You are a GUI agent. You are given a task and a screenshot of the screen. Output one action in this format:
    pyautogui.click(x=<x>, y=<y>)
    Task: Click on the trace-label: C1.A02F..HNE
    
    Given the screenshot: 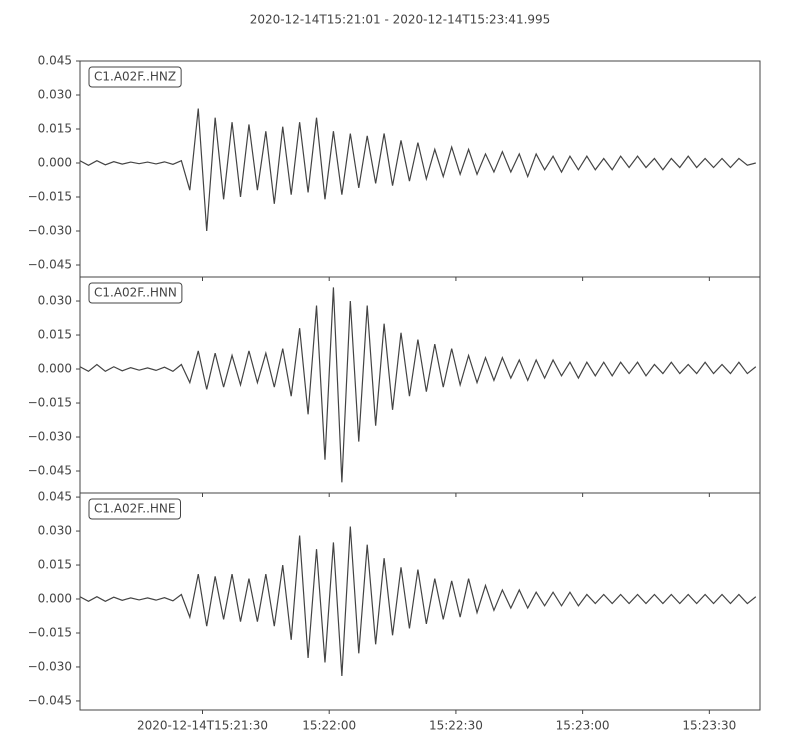 What is the action you would take?
    pyautogui.click(x=135, y=509)
    